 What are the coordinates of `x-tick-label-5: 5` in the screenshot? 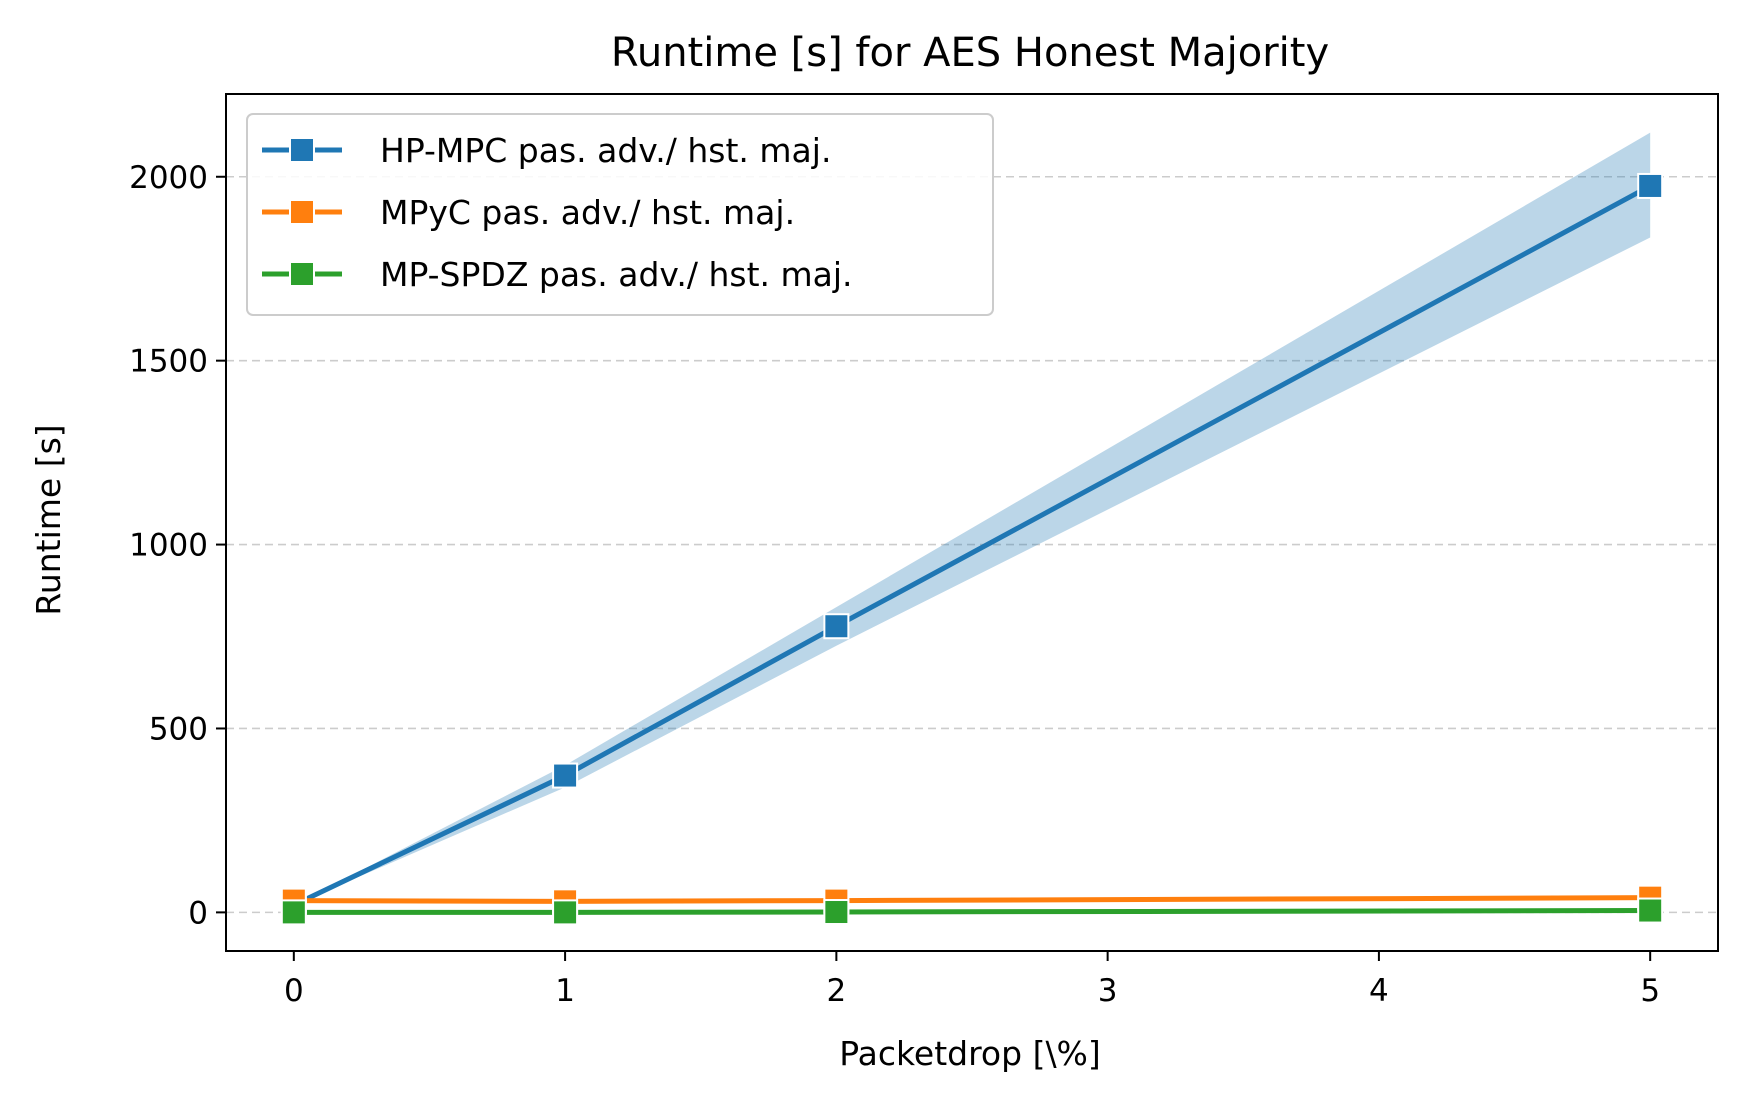 It's located at (1650, 991).